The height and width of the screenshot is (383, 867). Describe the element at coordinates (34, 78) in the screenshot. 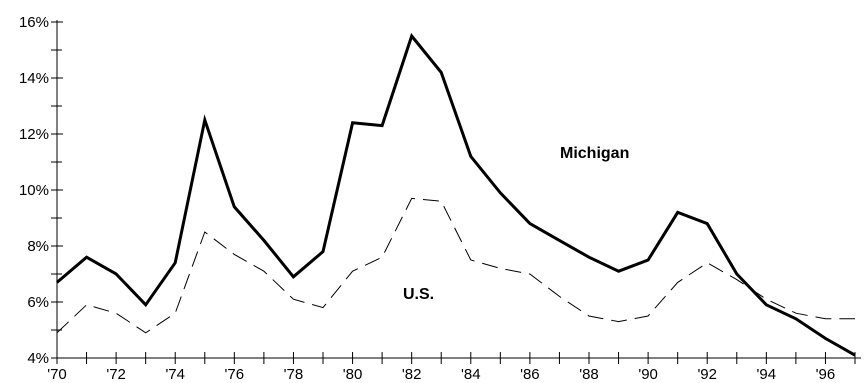

I see `y-tick-label: 14%` at that location.